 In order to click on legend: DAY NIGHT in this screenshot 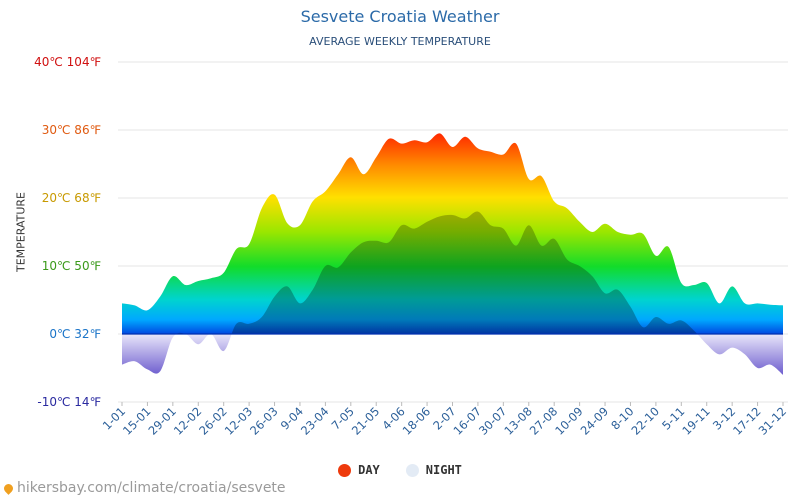, I will do `click(400, 470)`.